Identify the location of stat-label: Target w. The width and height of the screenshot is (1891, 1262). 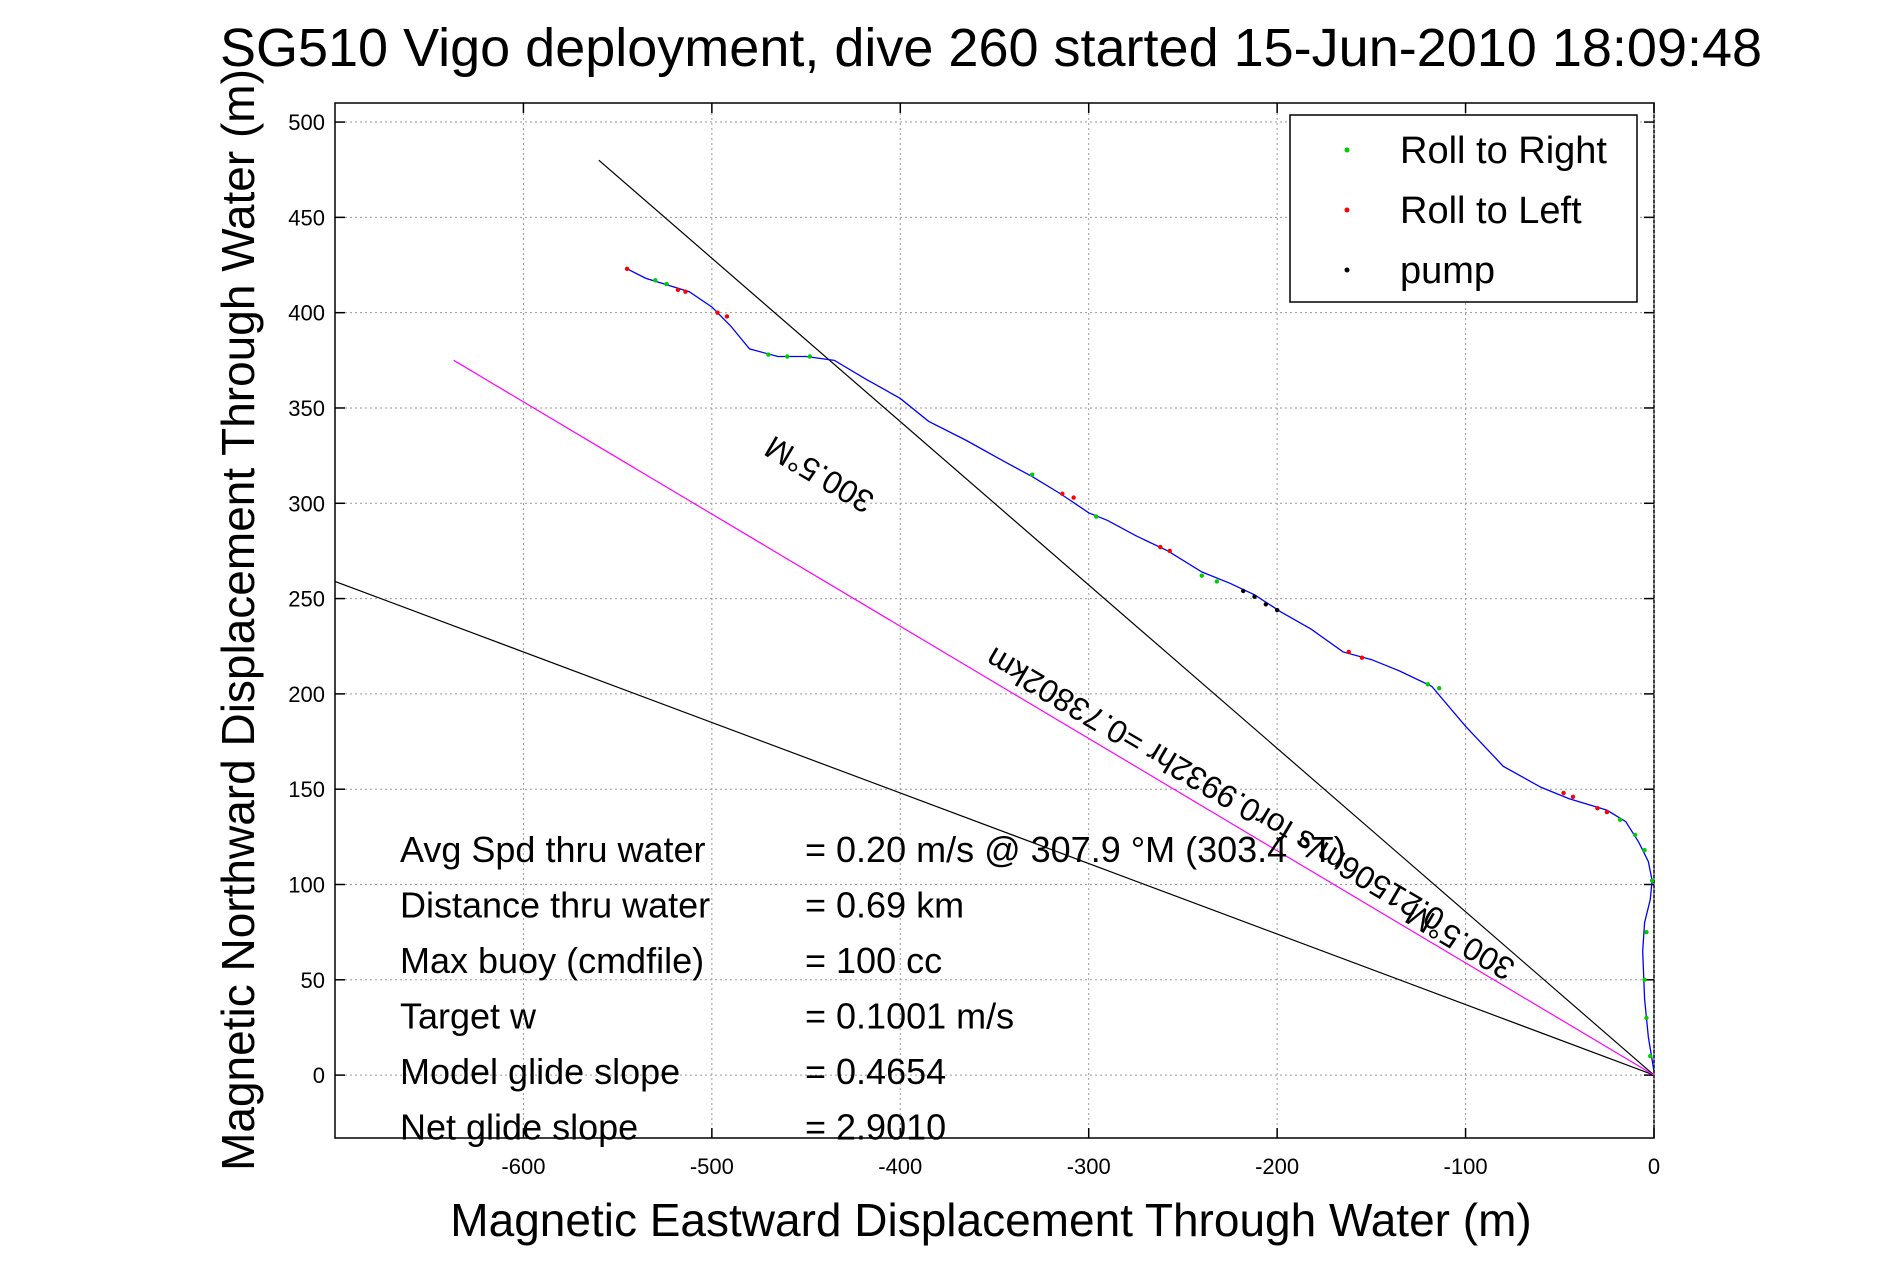
(468, 1016).